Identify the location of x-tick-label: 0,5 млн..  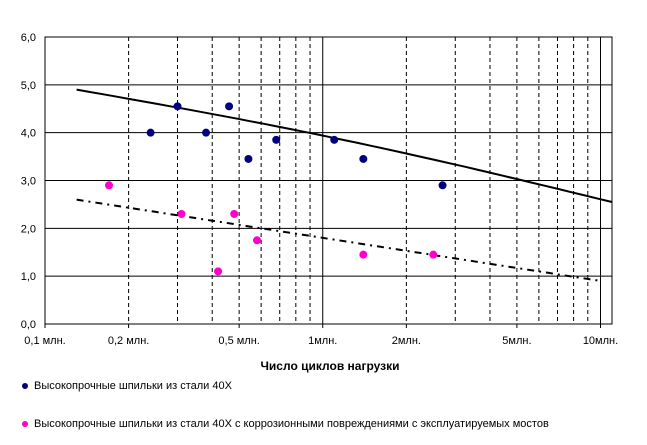
(238, 341).